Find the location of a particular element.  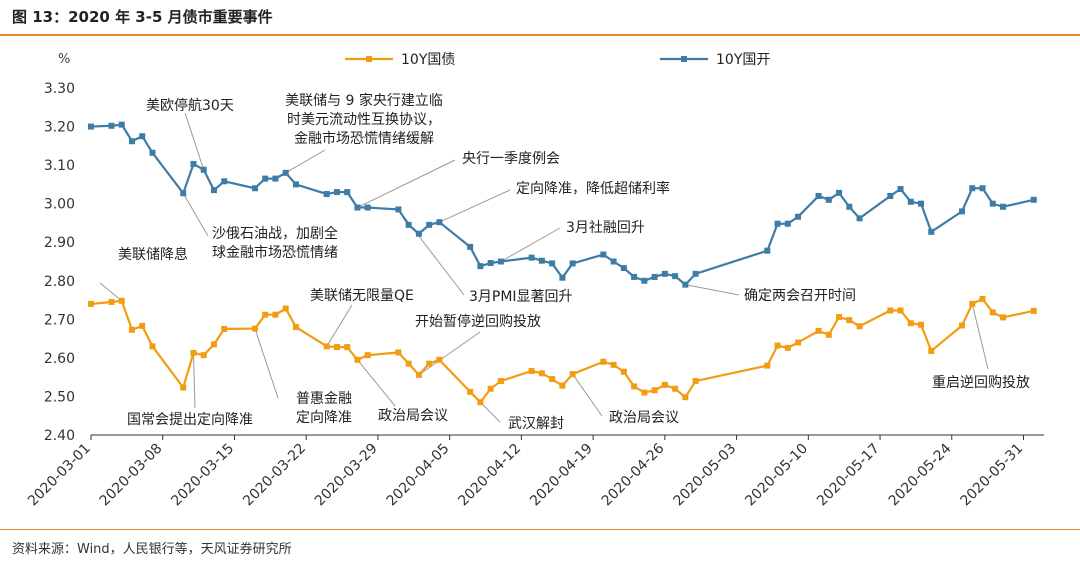

legend-label: 10Y国开 is located at coordinates (743, 60).